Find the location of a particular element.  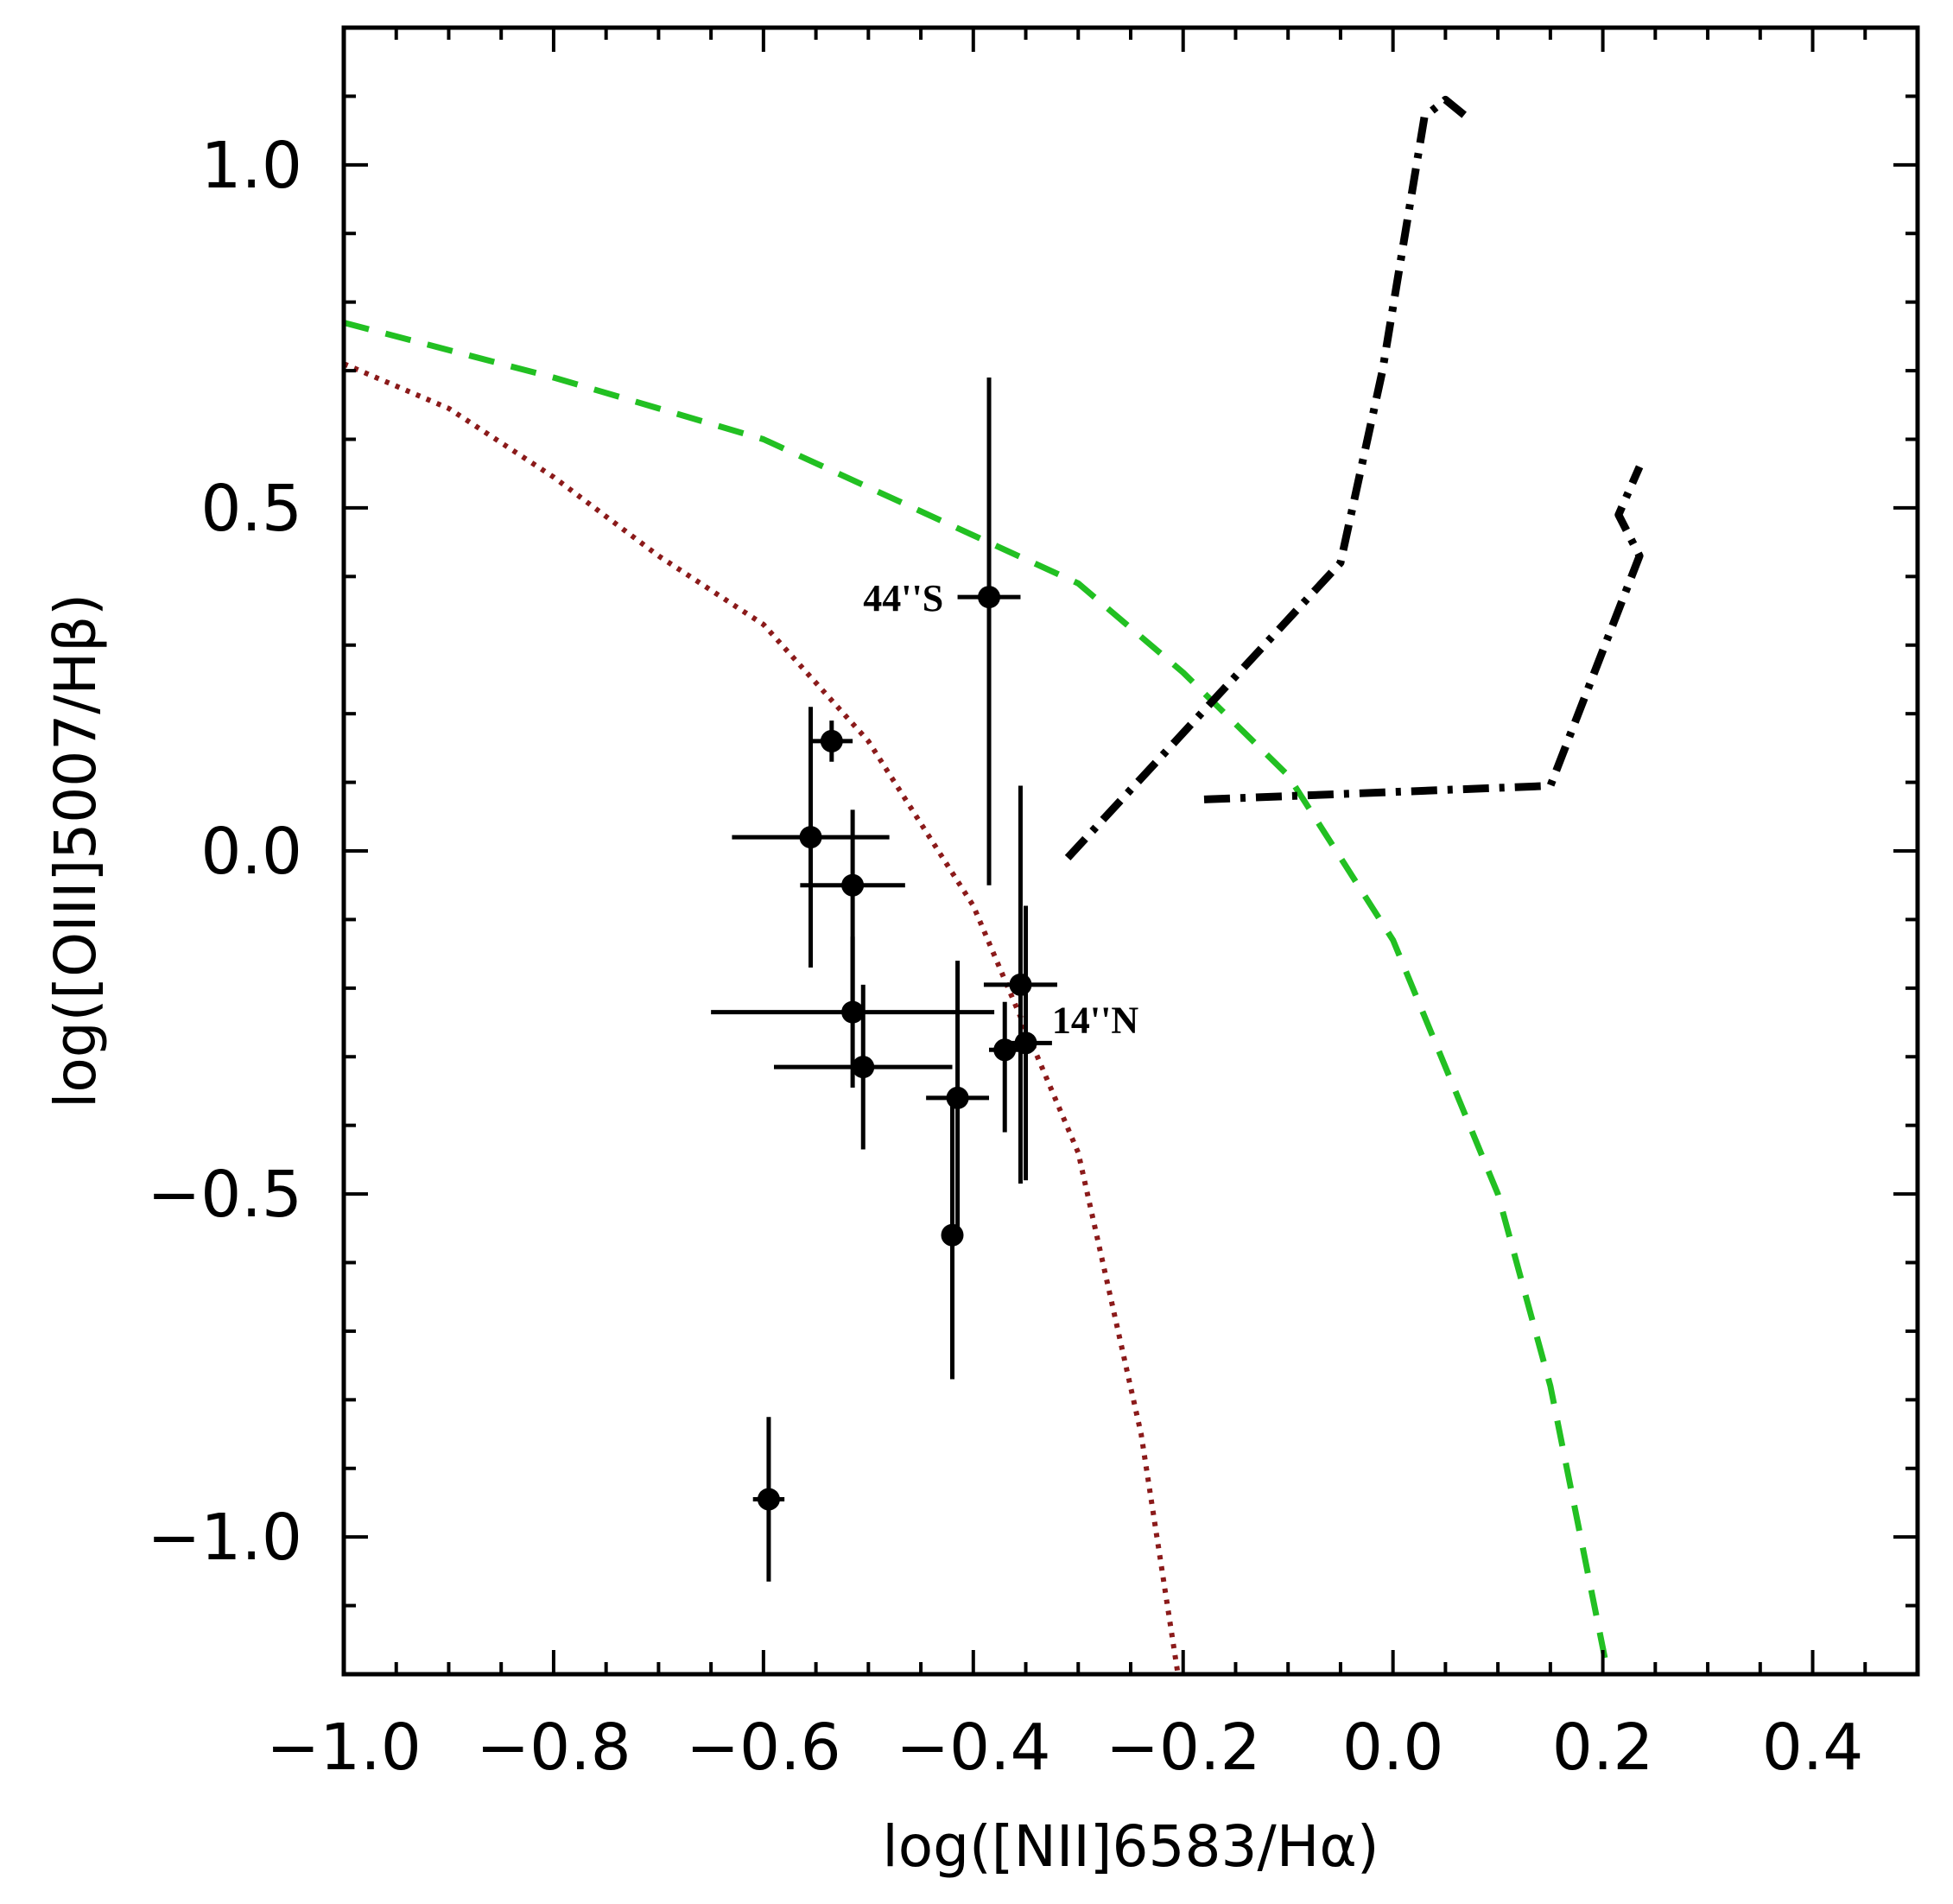

point-annotation: 14''N is located at coordinates (1095, 1021).